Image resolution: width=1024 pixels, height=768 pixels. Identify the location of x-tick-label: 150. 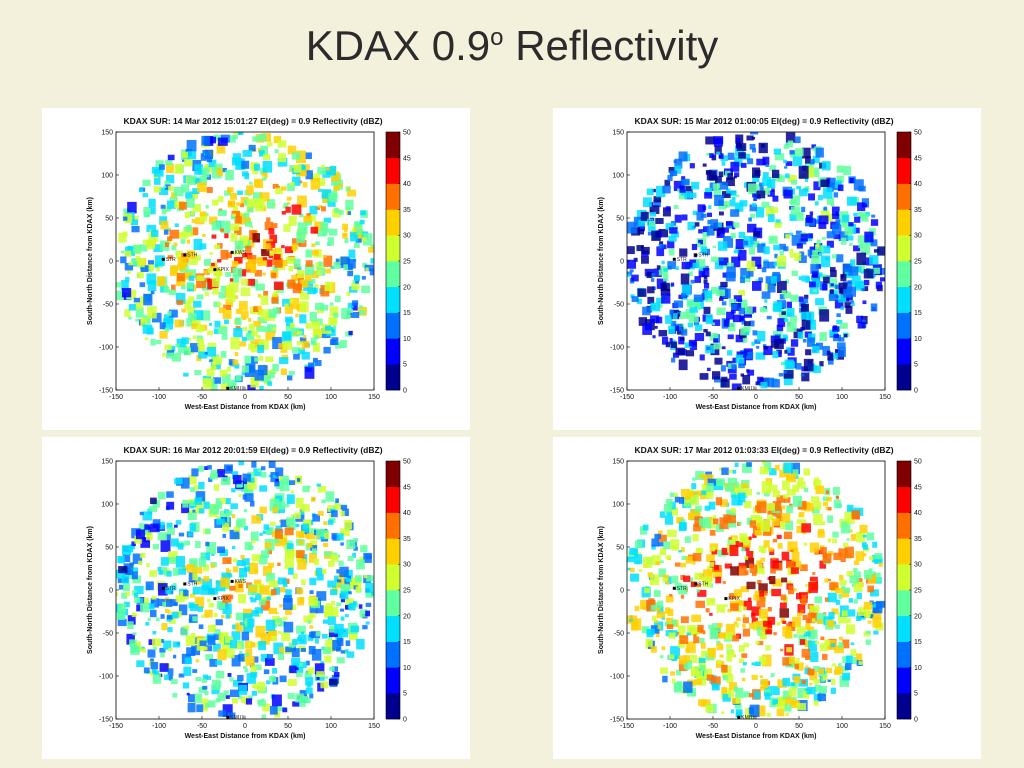
(885, 726).